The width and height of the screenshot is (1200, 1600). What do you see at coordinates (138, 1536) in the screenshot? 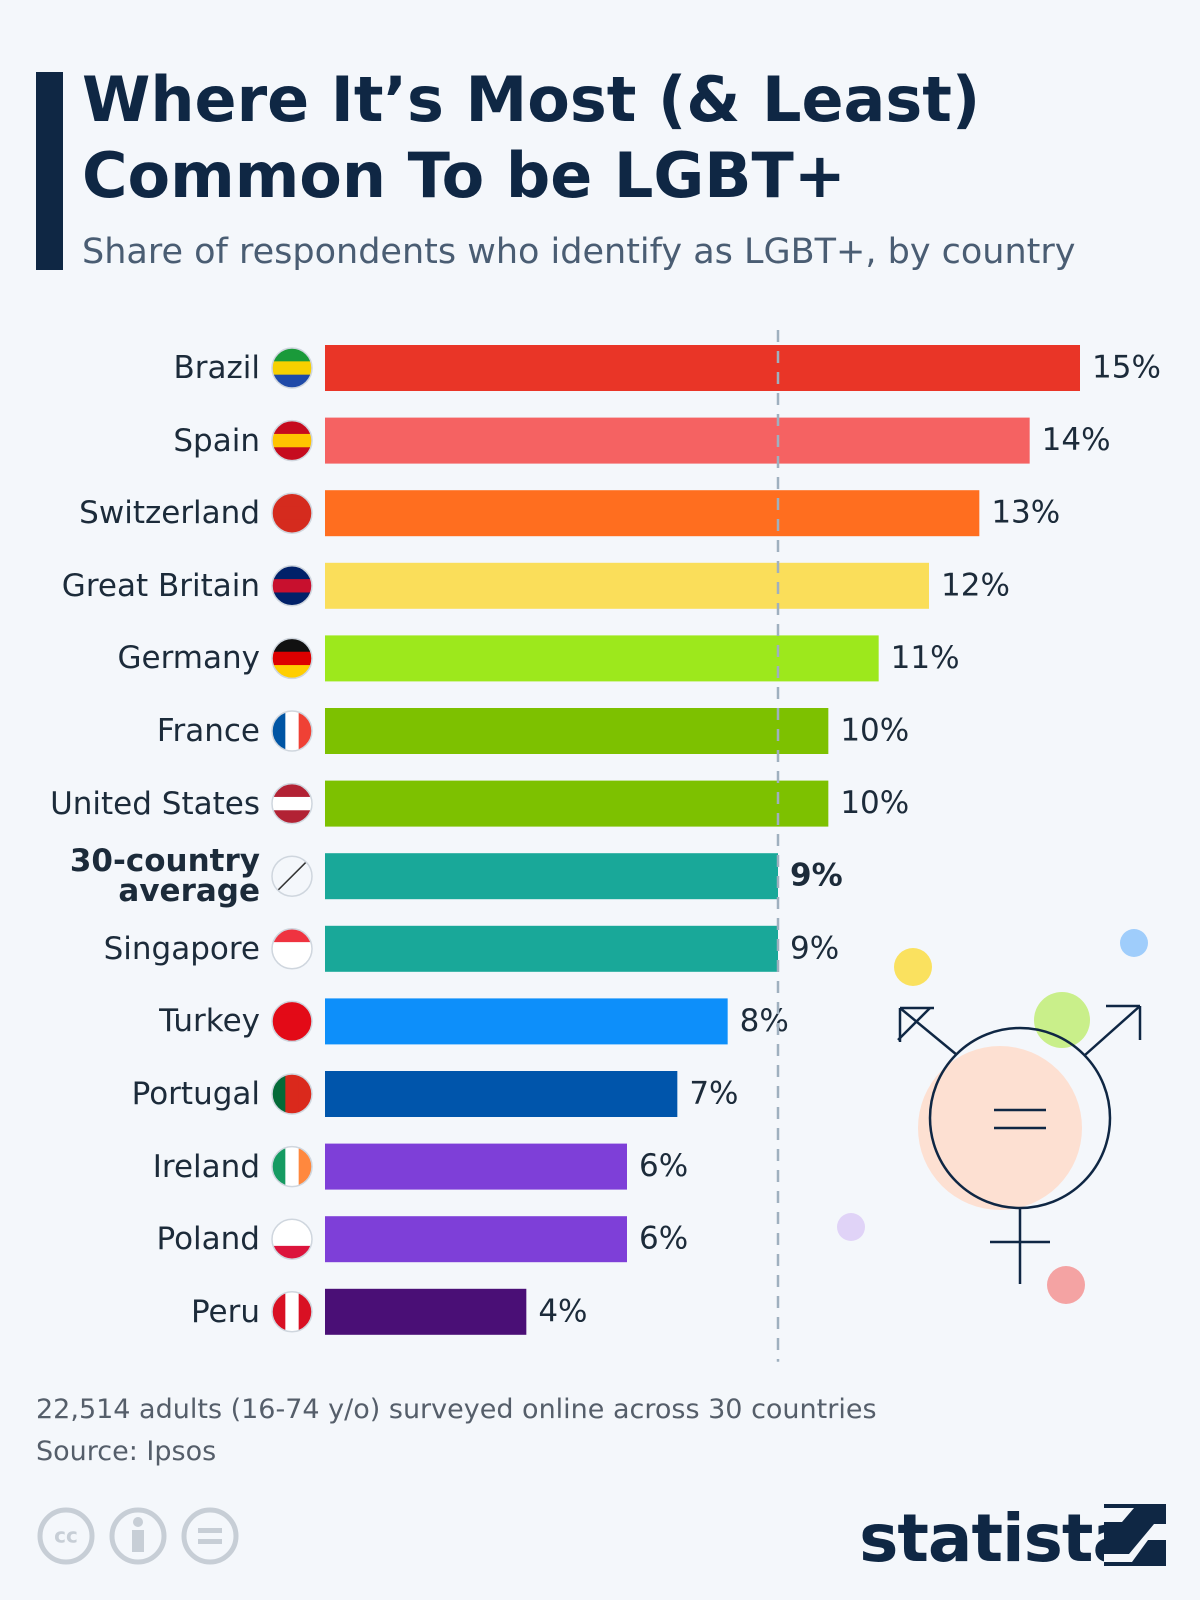
I see `license-icons: cc` at bounding box center [138, 1536].